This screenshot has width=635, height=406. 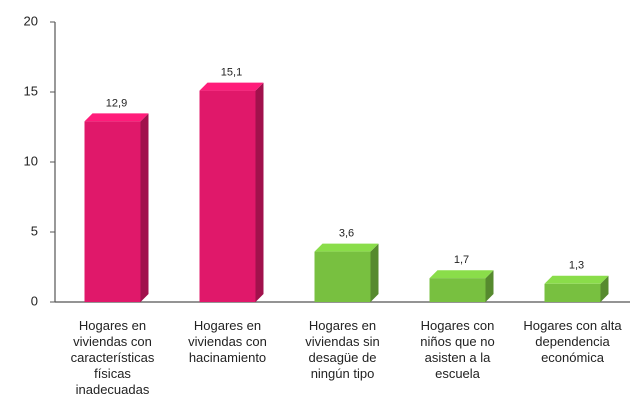 I want to click on y-tick-label: 0, so click(x=34, y=300).